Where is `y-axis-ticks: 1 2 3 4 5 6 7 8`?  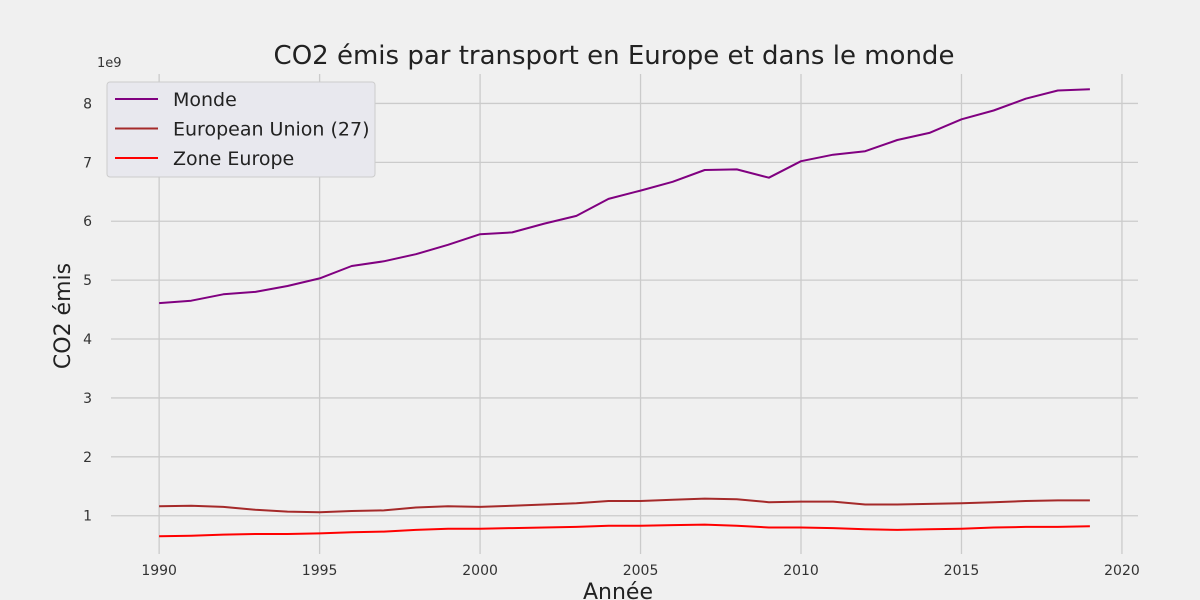 y-axis-ticks: 1 2 3 4 5 6 7 8 is located at coordinates (87, 310).